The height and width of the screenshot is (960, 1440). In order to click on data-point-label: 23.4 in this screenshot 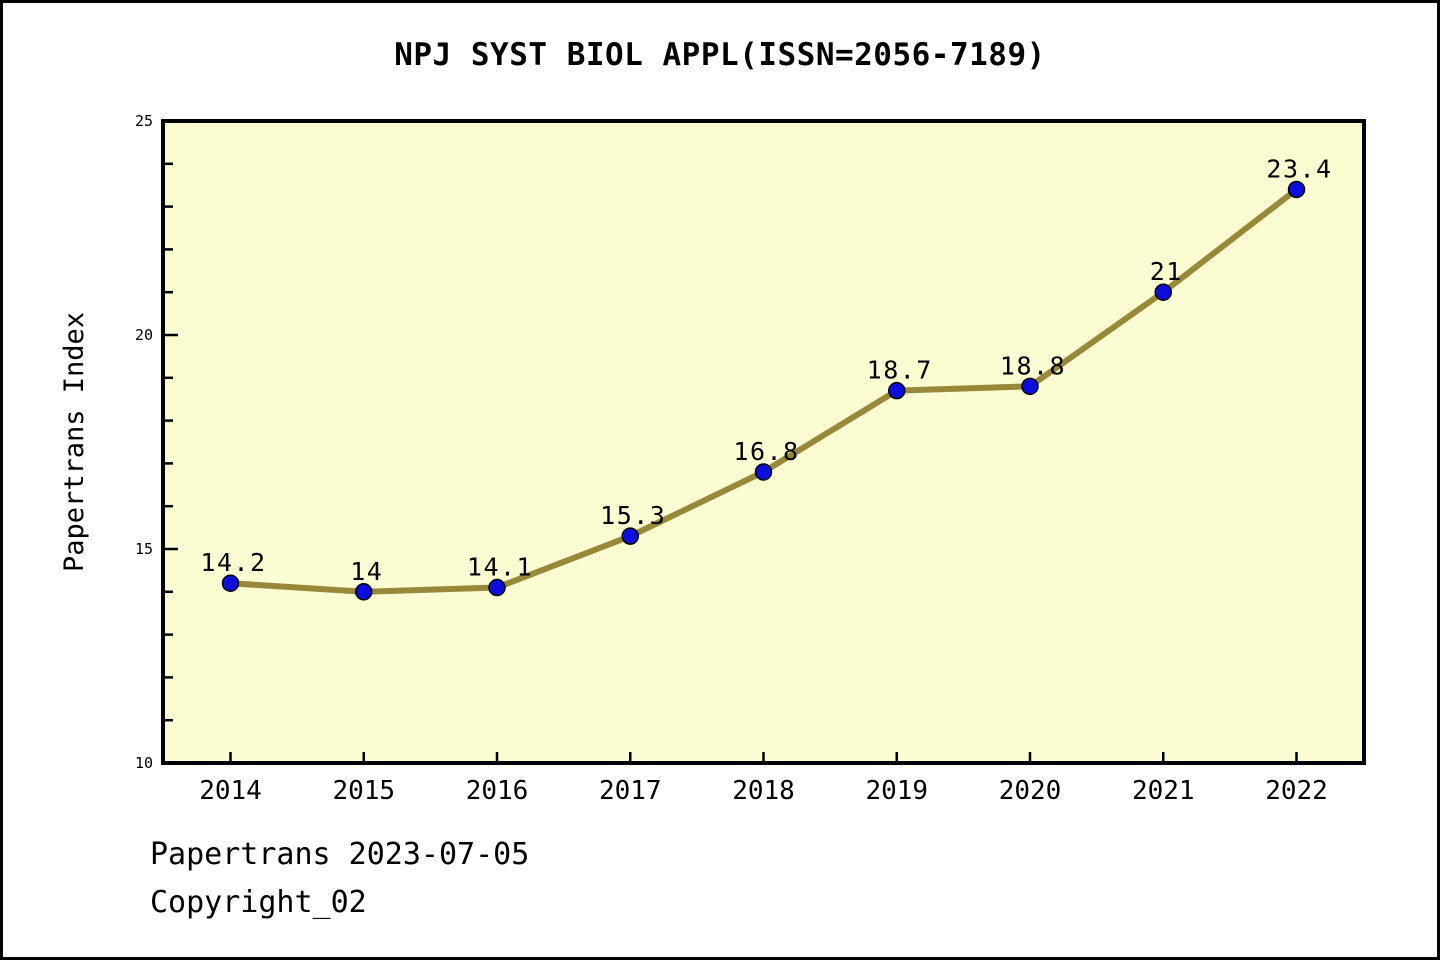, I will do `click(1299, 168)`.